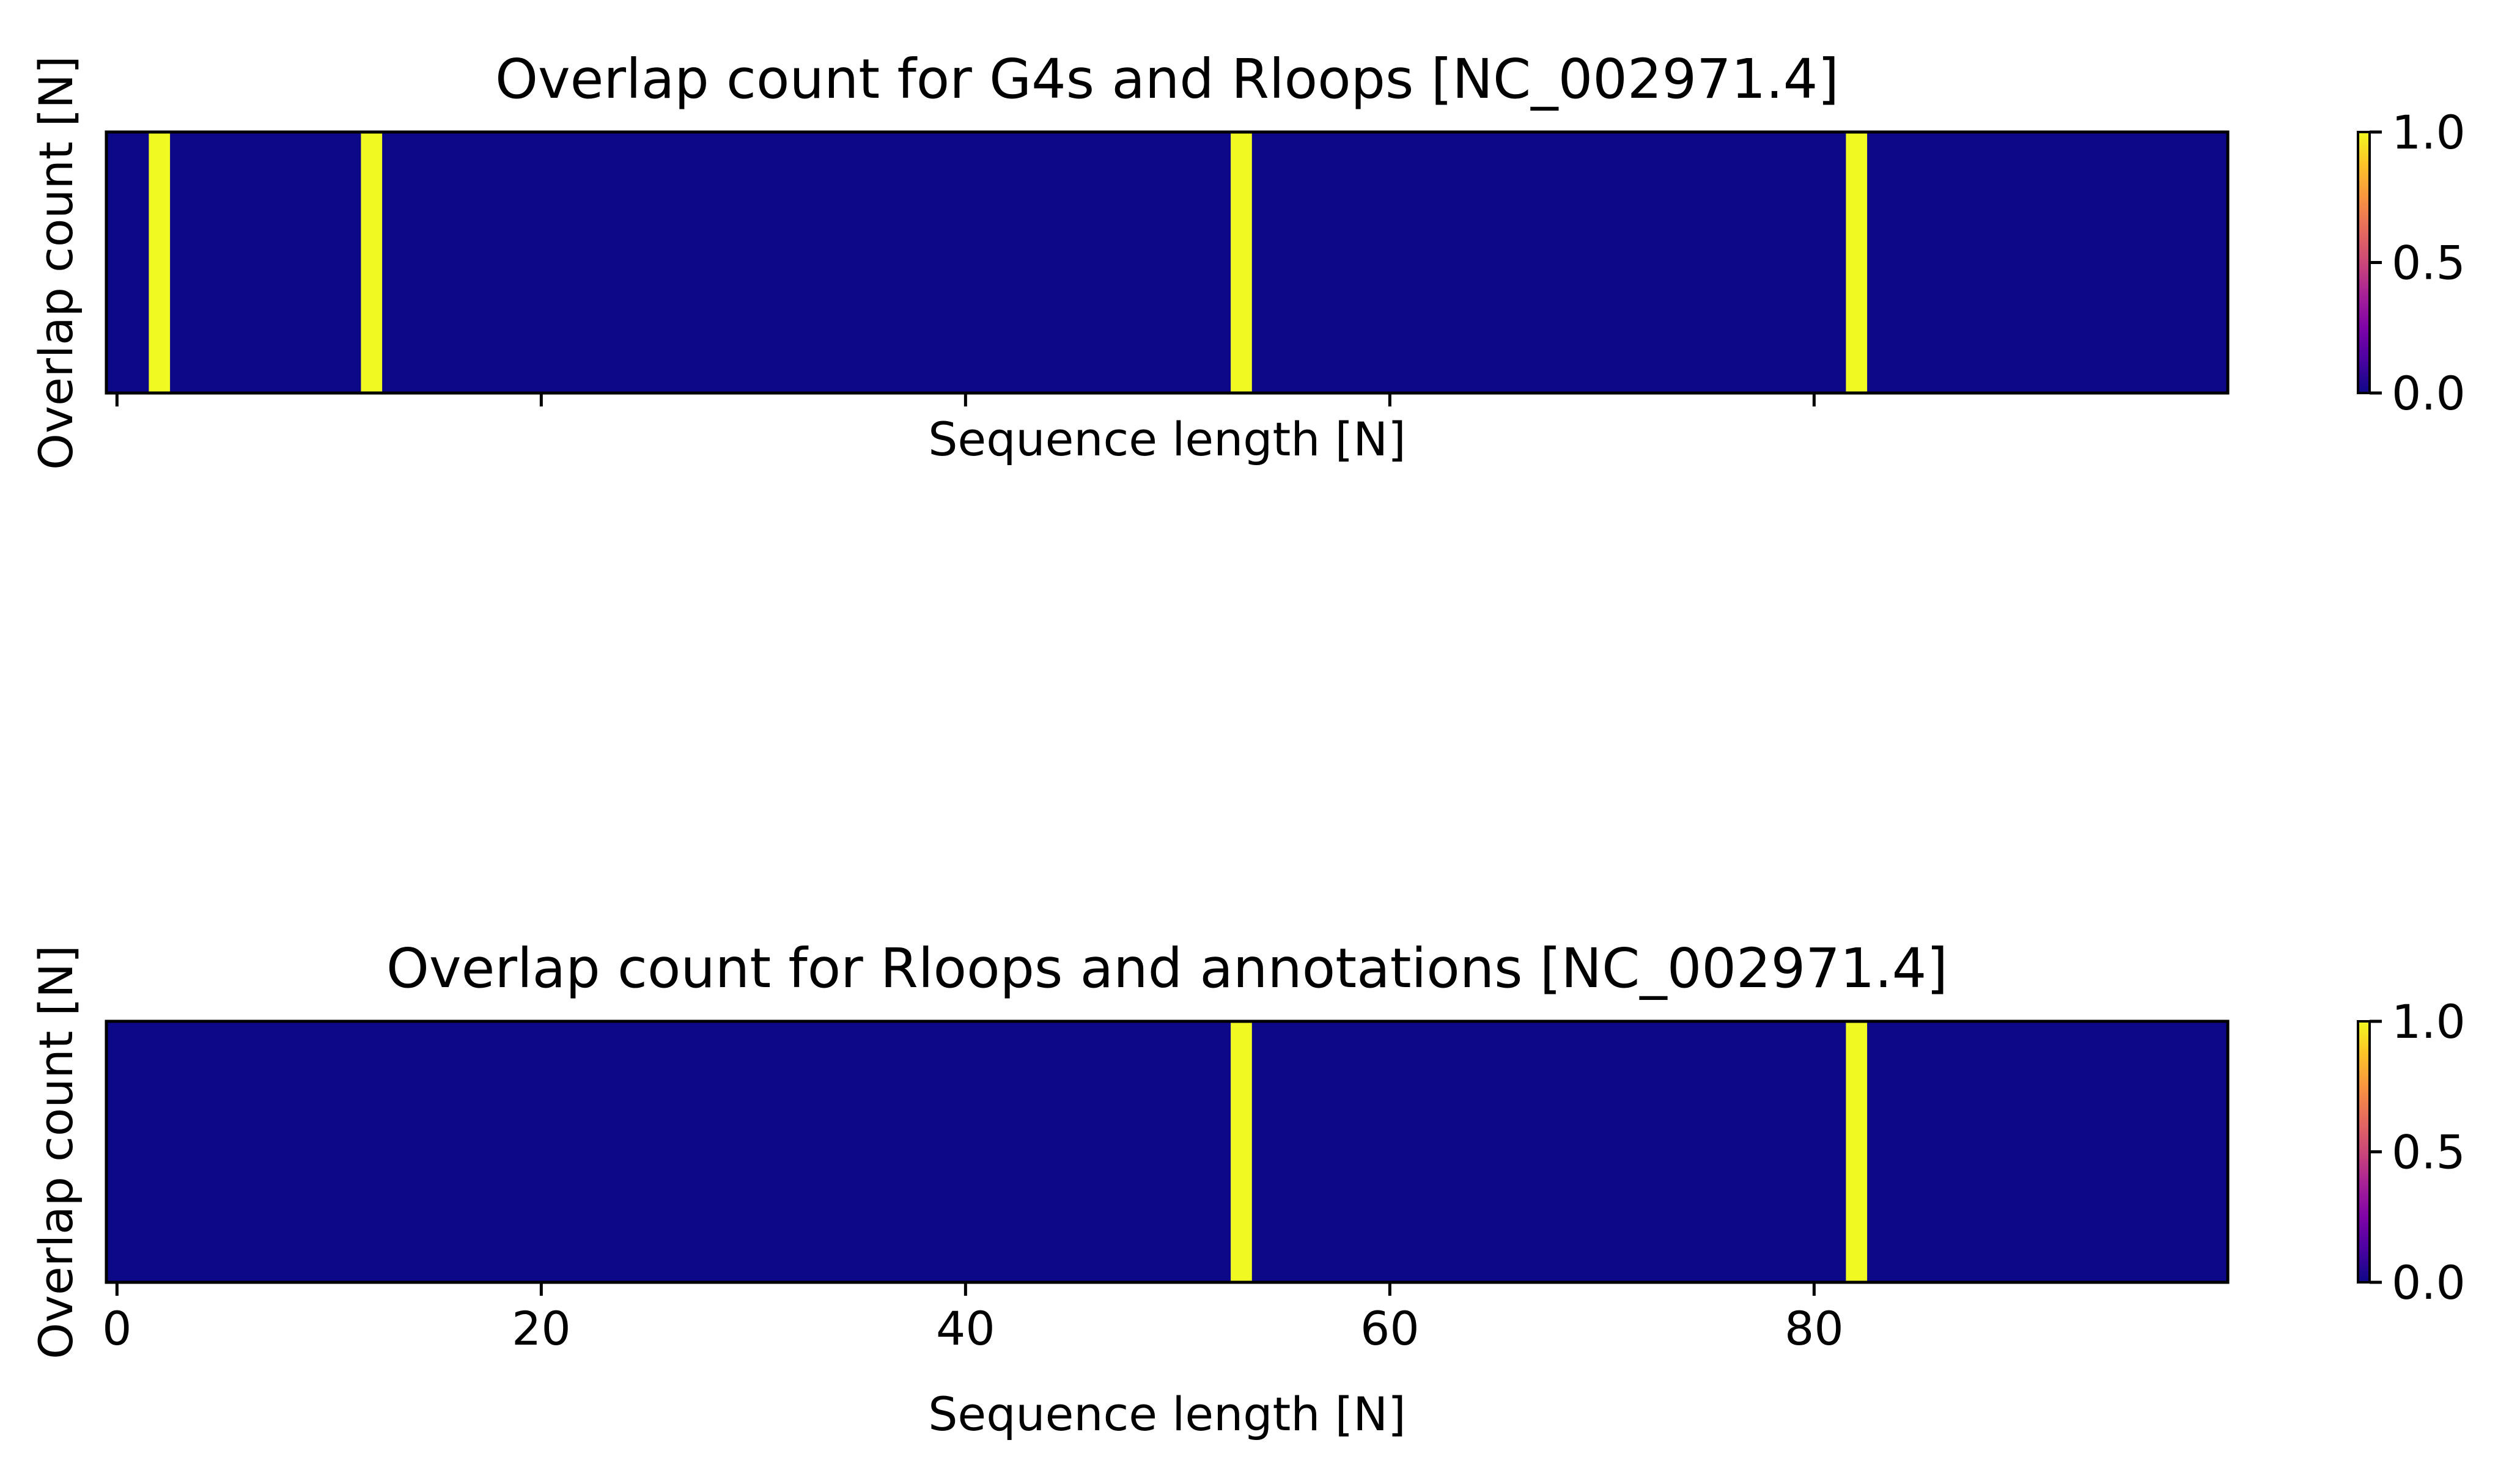  What do you see at coordinates (965, 1328) in the screenshot?
I see `x-tick-label: 40` at bounding box center [965, 1328].